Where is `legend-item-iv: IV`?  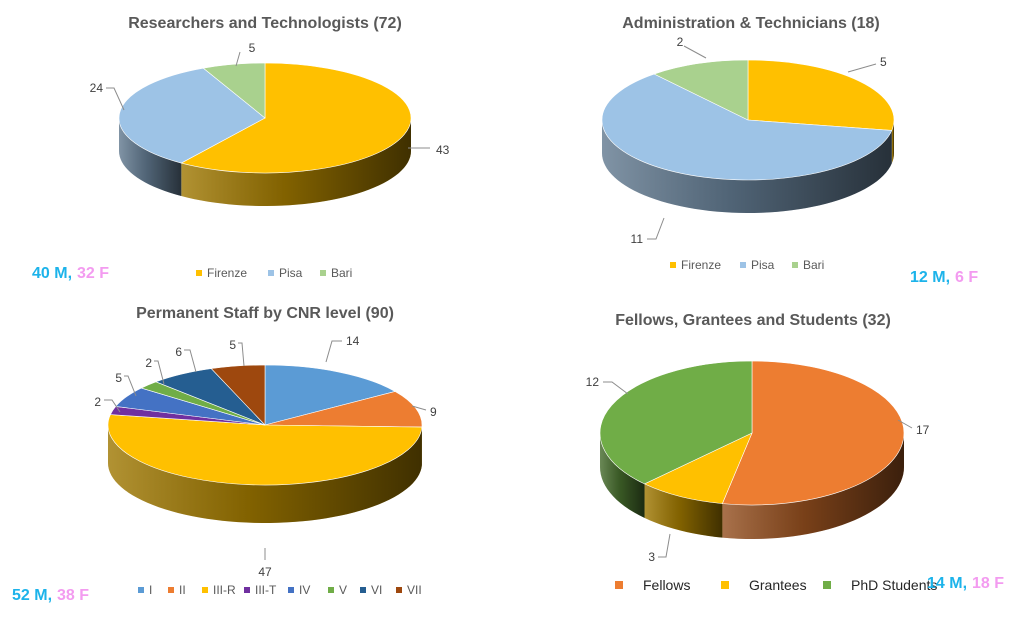 legend-item-iv: IV is located at coordinates (299, 590).